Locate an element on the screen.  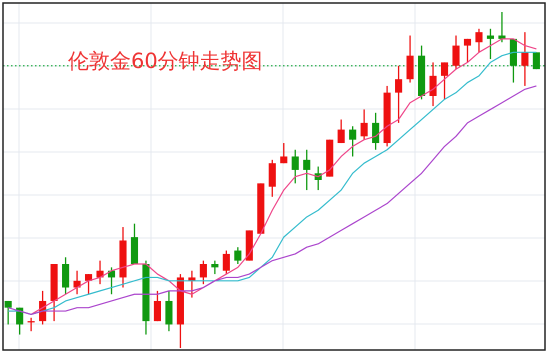
title: 伦敦金60分钟走势图 is located at coordinates (165, 61).